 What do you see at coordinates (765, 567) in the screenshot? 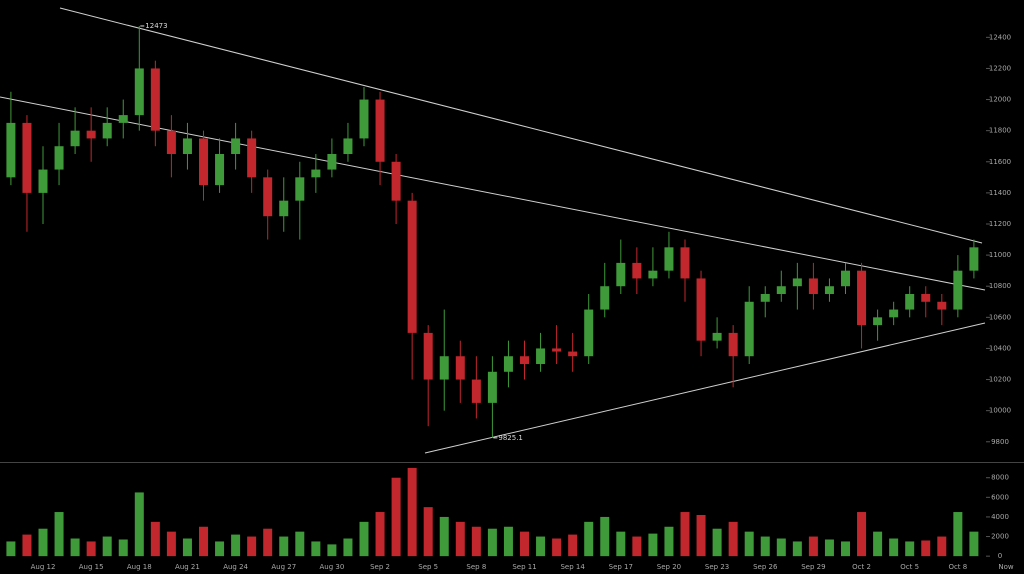
I see `x-tick-label: Sep 26` at bounding box center [765, 567].